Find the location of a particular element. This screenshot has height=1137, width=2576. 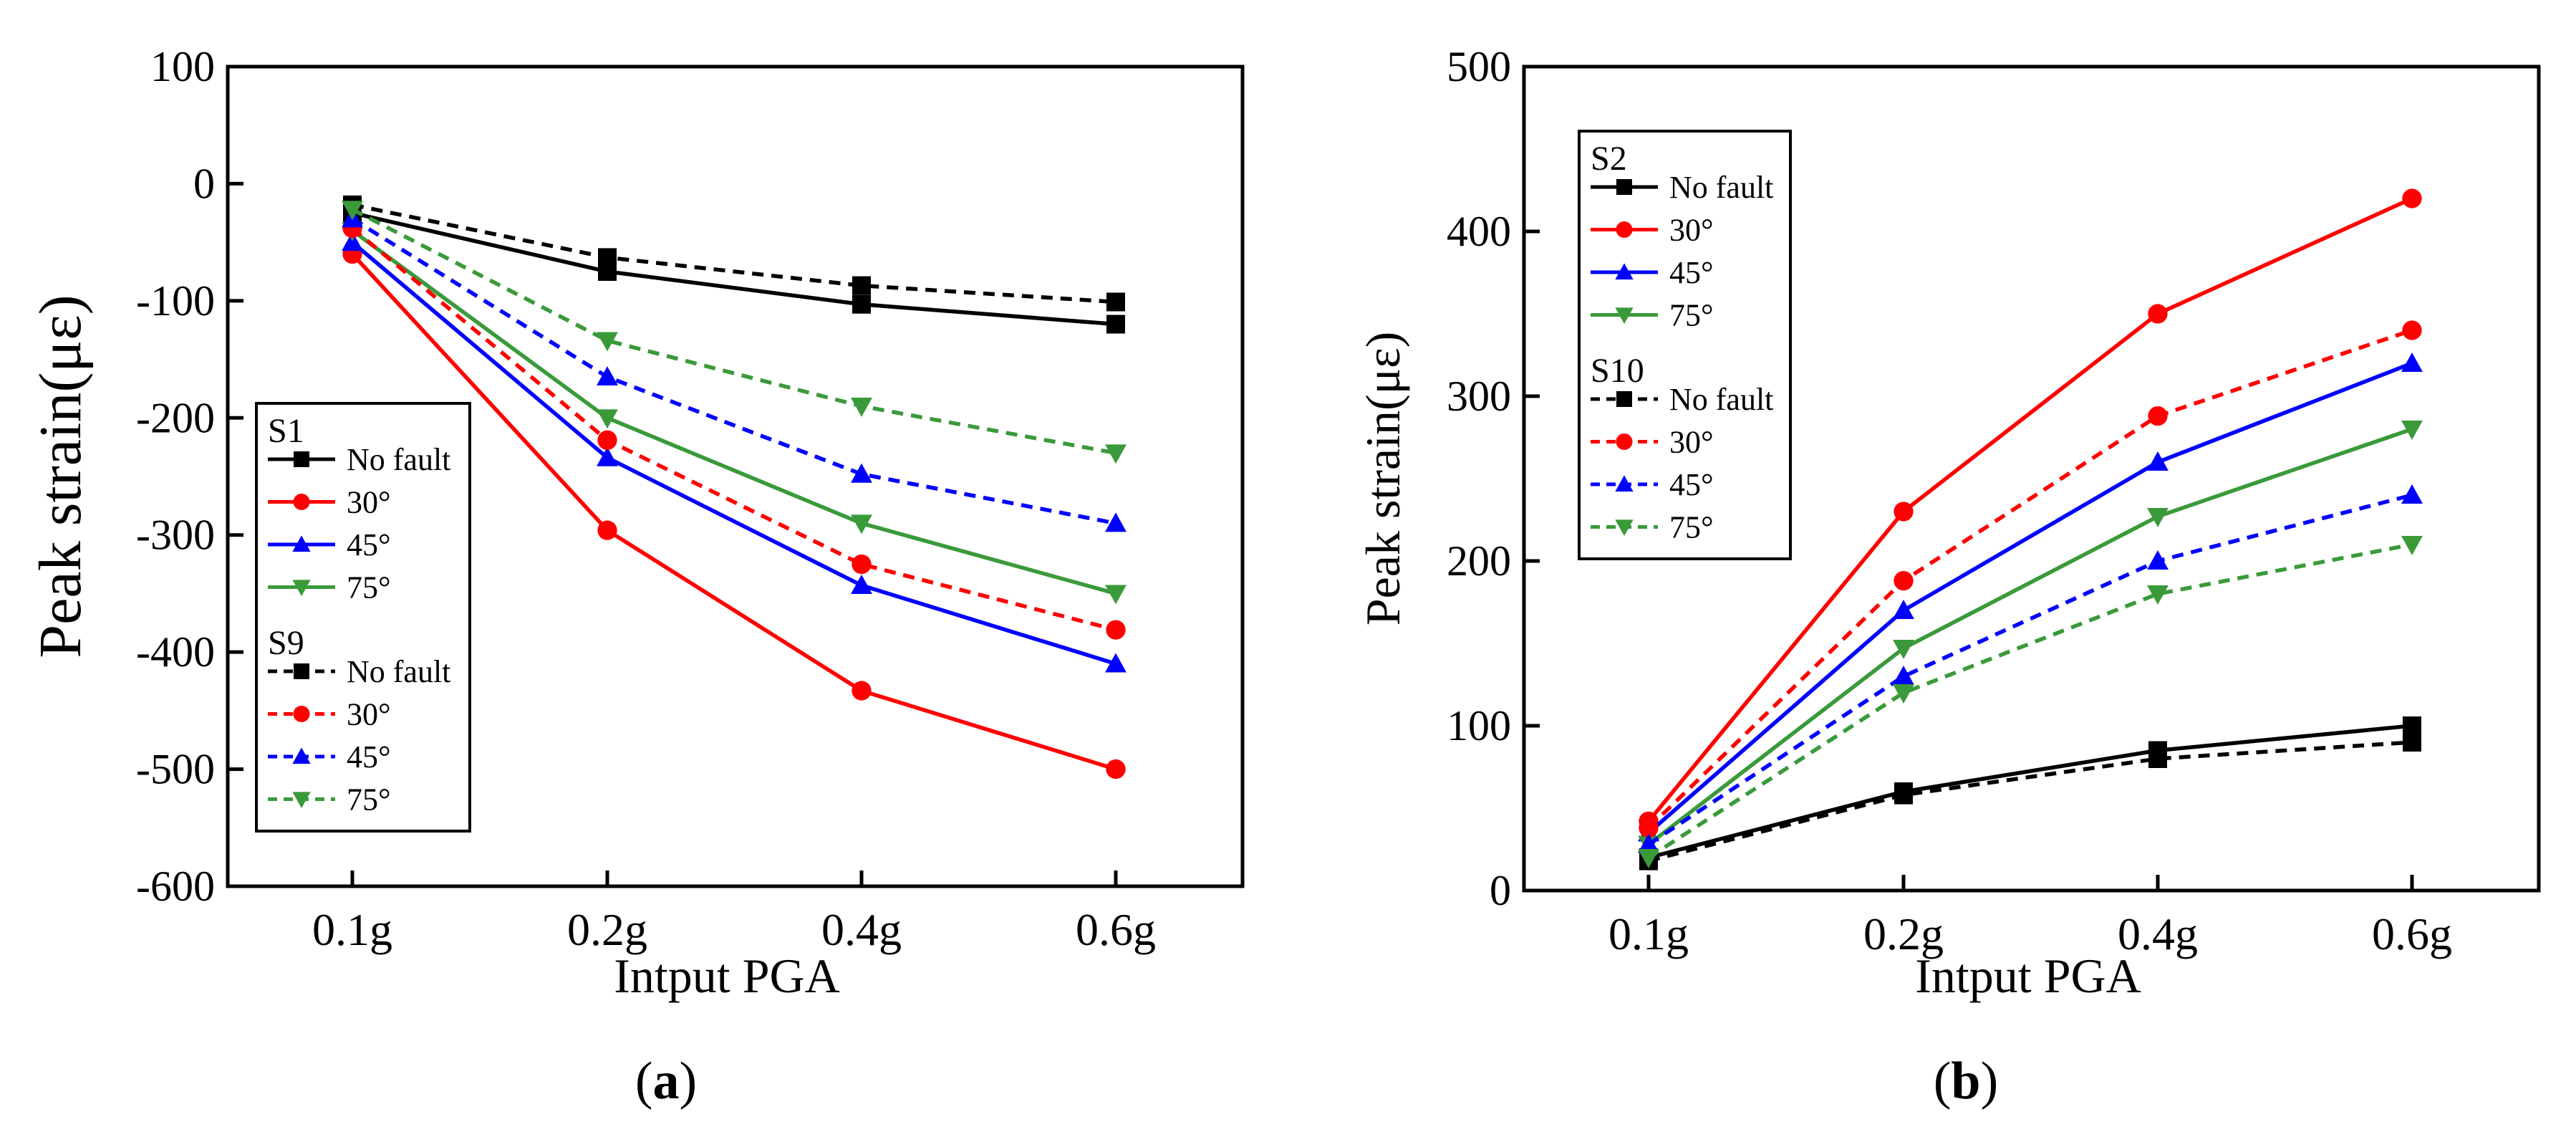

y-tick-label: -200 is located at coordinates (175, 417).